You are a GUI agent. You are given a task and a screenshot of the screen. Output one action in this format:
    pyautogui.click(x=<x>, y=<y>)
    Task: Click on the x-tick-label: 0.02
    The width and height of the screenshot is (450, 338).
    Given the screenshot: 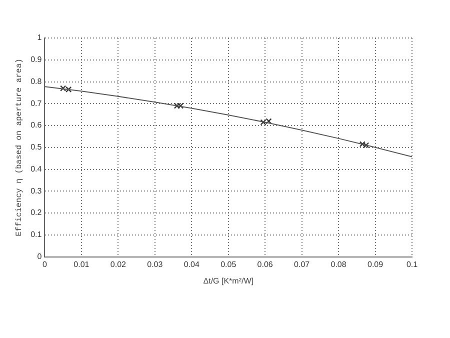 What is the action you would take?
    pyautogui.click(x=118, y=264)
    